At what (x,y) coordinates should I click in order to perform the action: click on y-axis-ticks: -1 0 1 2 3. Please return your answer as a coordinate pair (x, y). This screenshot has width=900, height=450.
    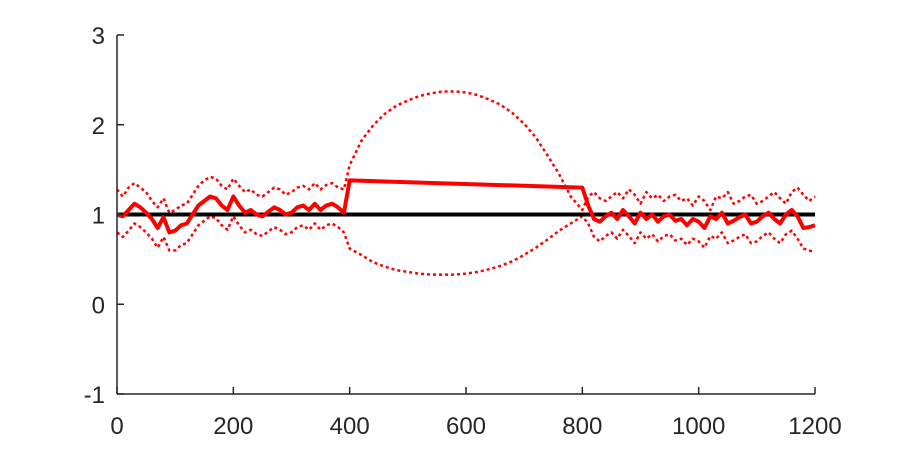
    Looking at the image, I should click on (104, 216).